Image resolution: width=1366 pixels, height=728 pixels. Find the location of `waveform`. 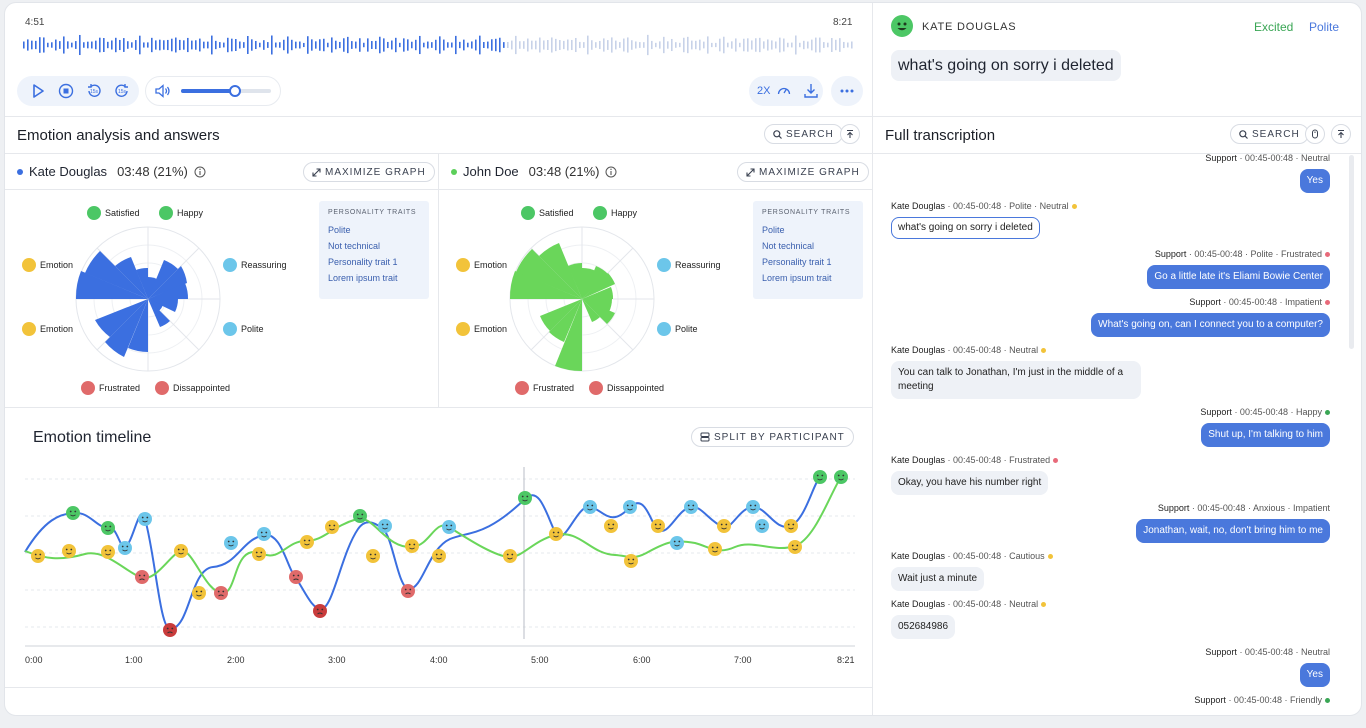

waveform is located at coordinates (439, 45).